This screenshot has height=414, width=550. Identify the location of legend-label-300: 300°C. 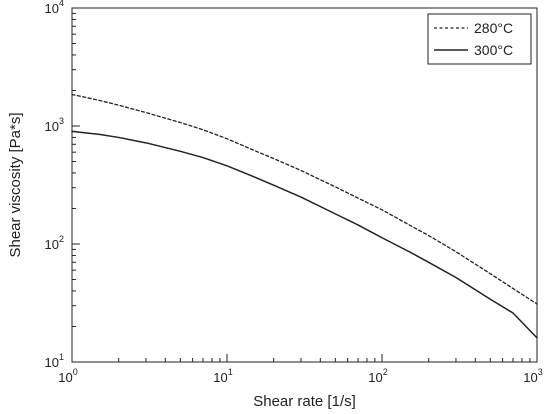
(493, 50).